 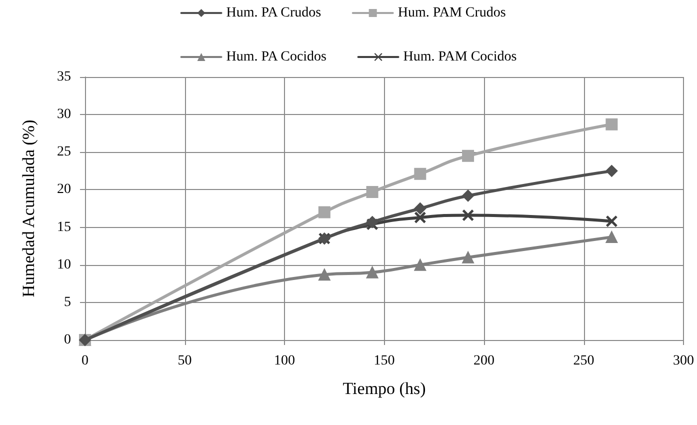 I want to click on y-tick-label: 10, so click(x=64, y=264).